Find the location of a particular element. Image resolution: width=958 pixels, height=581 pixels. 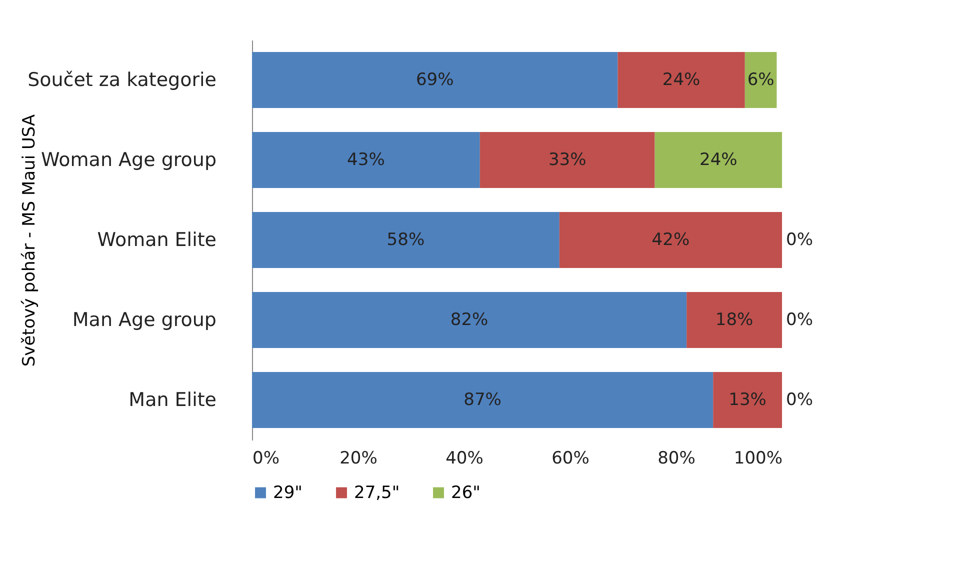

data-label: 42% is located at coordinates (671, 240).